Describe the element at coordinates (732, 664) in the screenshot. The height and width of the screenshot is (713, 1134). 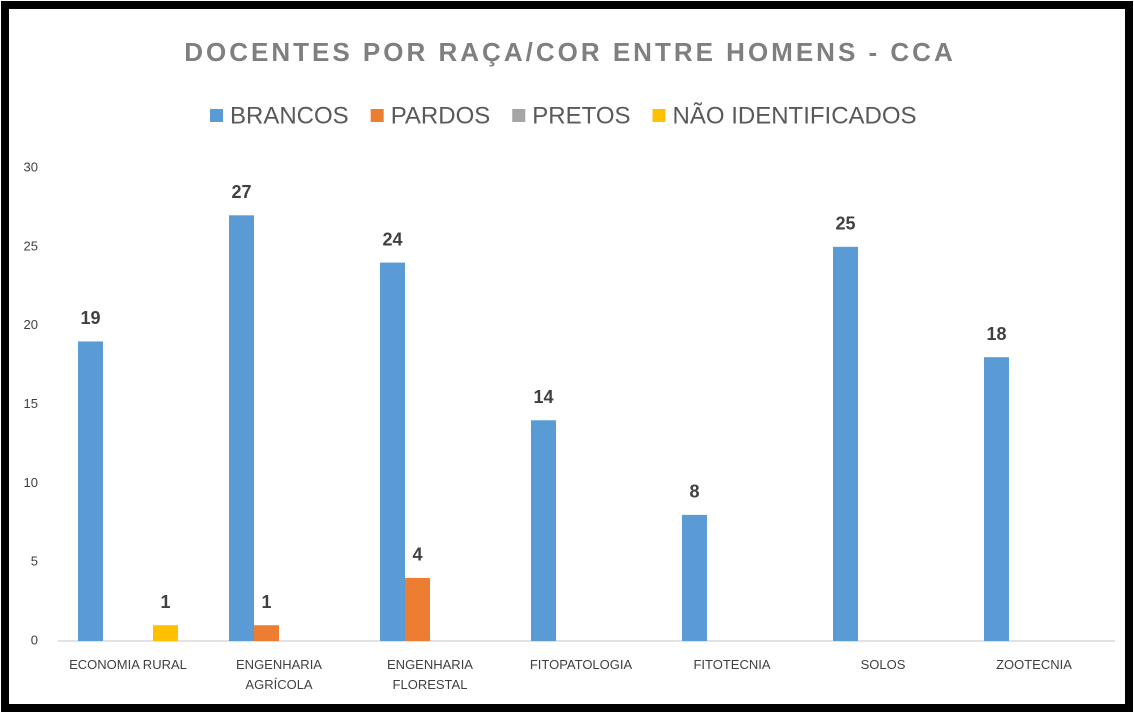
I see `x-tick-label: FITOTECNIA` at that location.